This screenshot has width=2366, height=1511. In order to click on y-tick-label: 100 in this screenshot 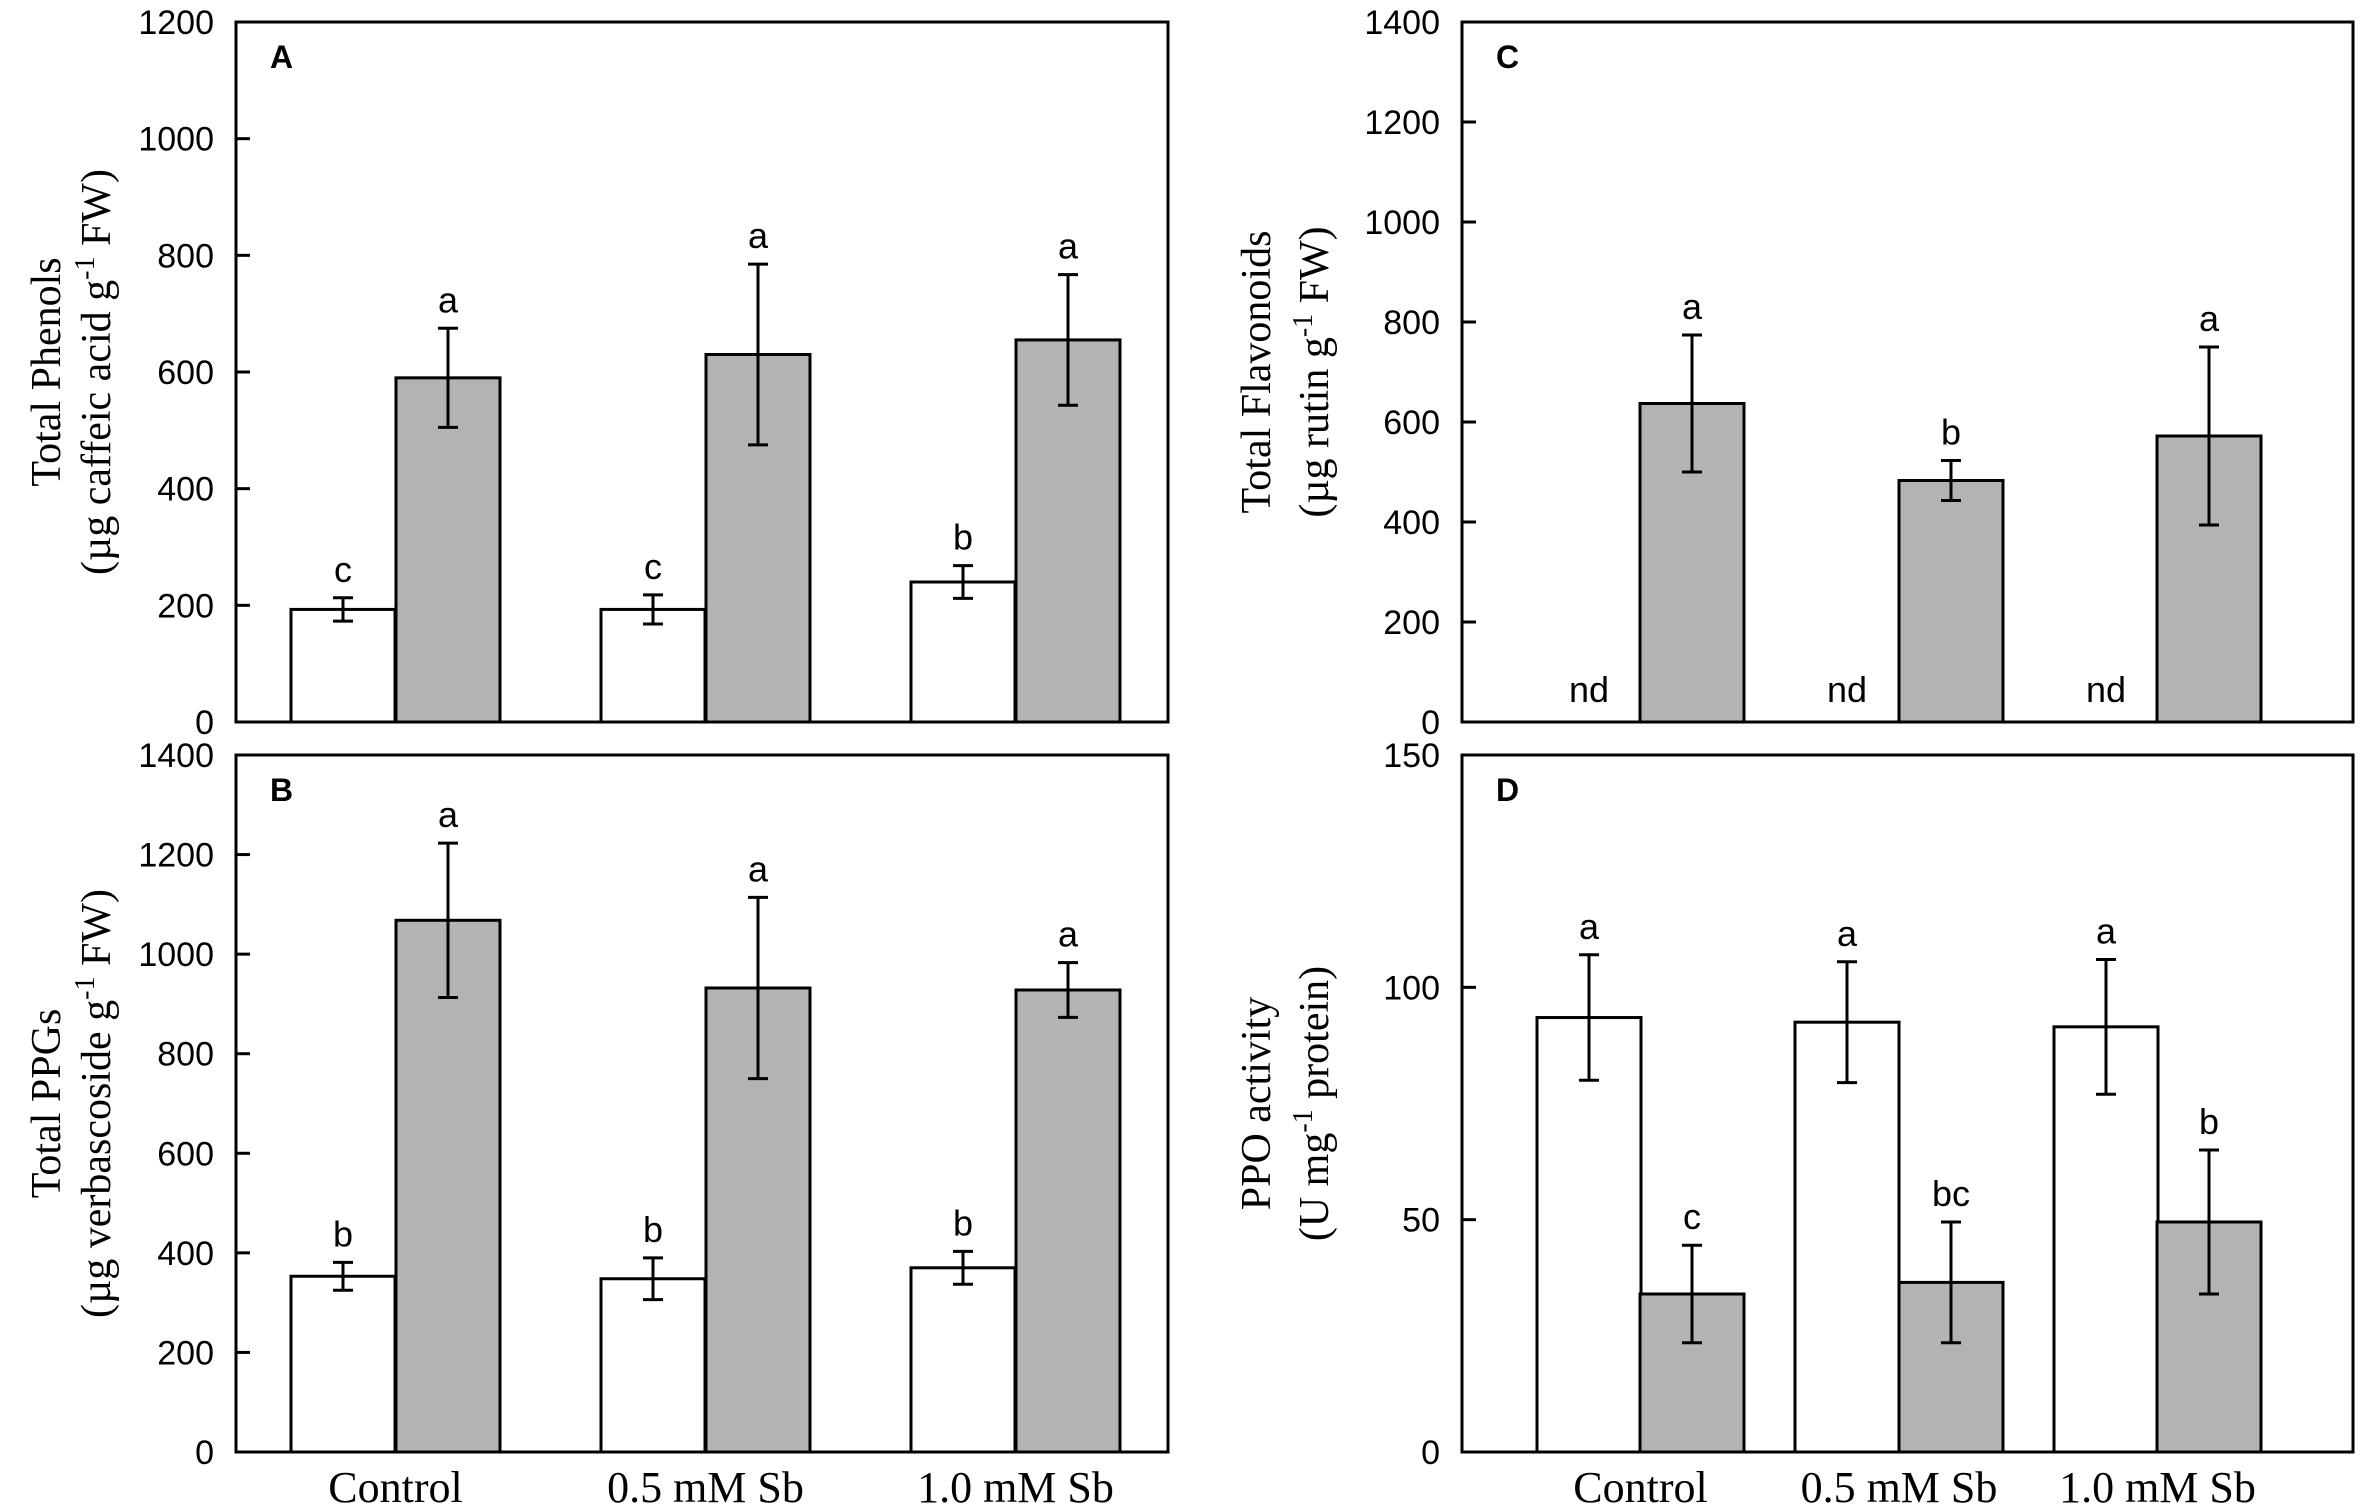, I will do `click(1411, 988)`.